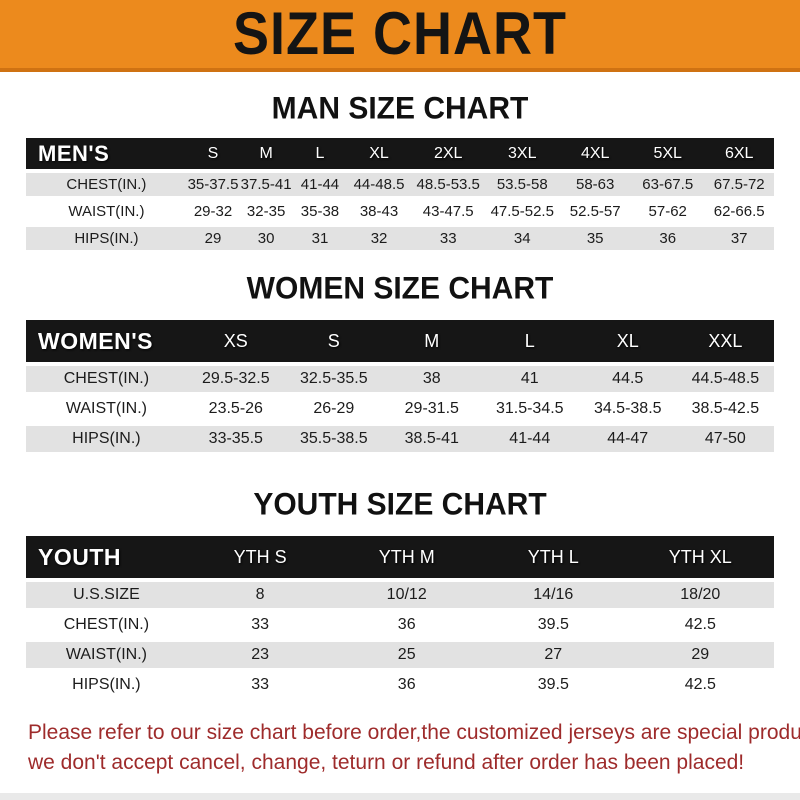  I want to click on size-col-header: 2XL, so click(448, 153).